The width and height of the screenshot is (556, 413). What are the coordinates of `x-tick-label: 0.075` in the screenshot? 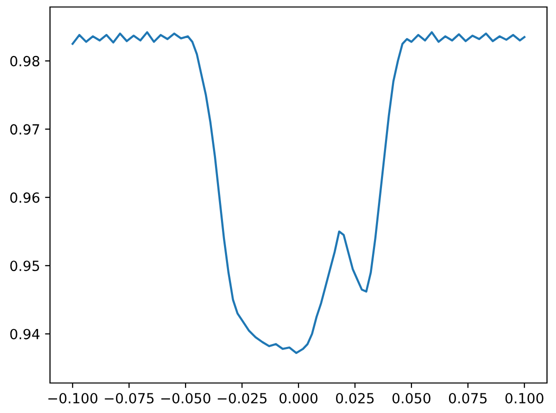 It's located at (467, 398).